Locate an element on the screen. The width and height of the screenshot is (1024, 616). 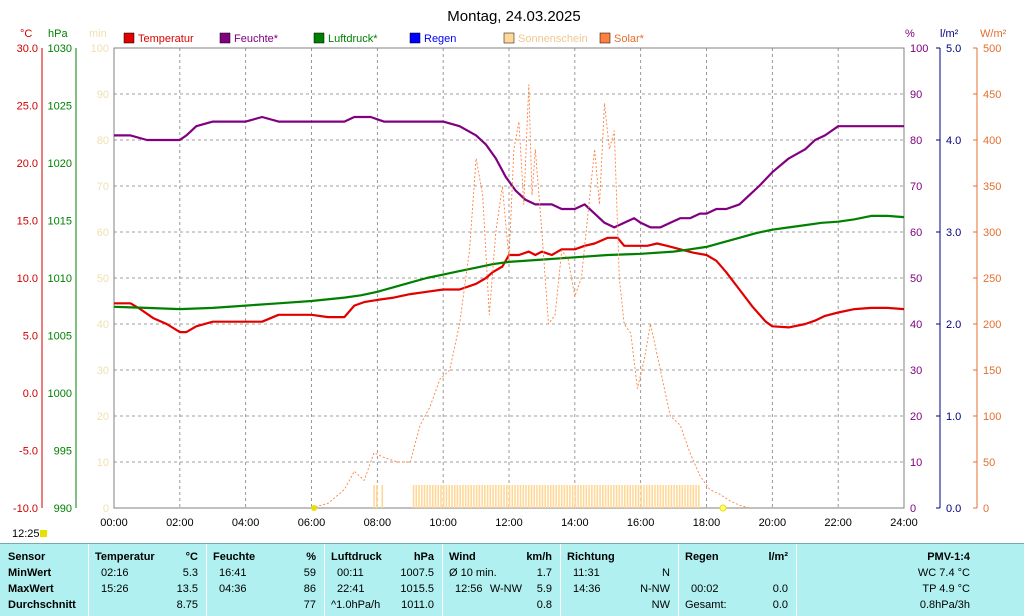
stats-row-max-label: MaxWert is located at coordinates (31, 589).